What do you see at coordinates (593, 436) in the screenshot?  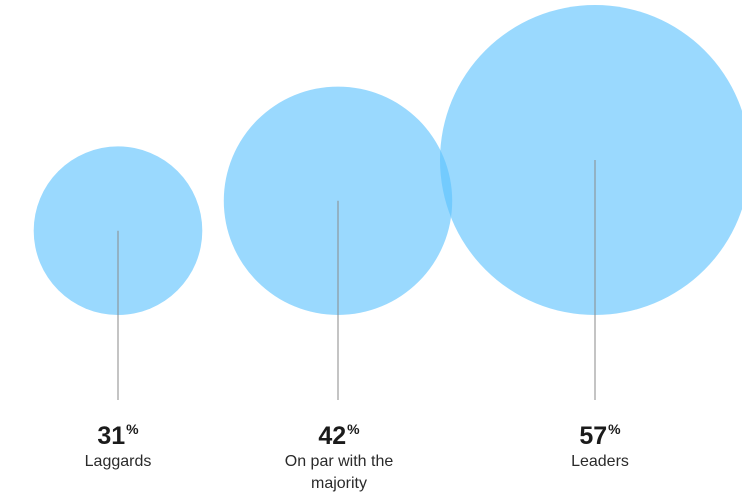 I see `value-number: 57` at bounding box center [593, 436].